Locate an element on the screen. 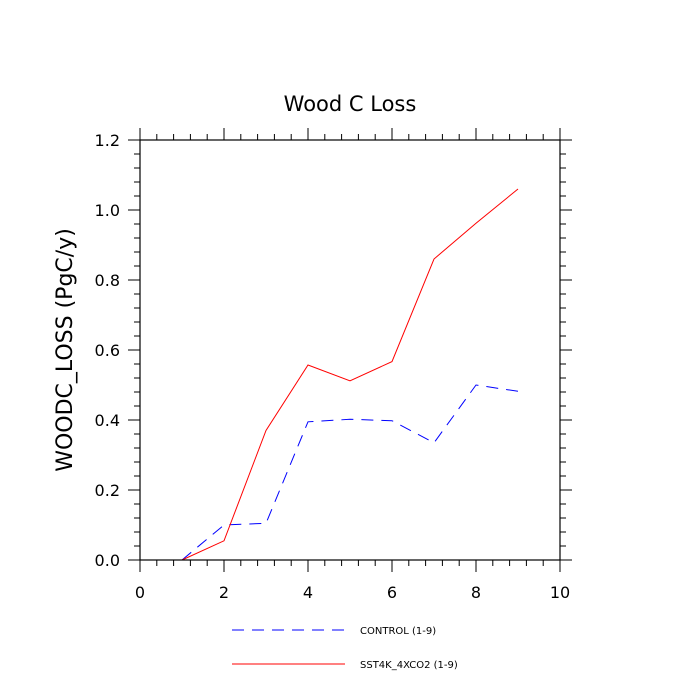 Image resolution: width=700 pixels, height=700 pixels. legend: CONTROL (1-9) SST4K_4XCO2 (1-9) is located at coordinates (345, 648).